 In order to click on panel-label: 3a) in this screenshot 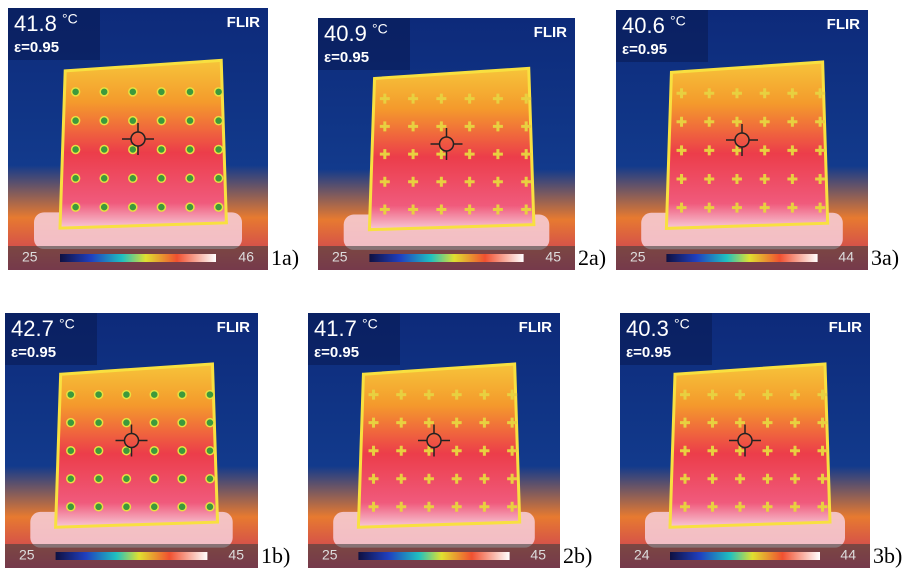, I will do `click(885, 257)`.